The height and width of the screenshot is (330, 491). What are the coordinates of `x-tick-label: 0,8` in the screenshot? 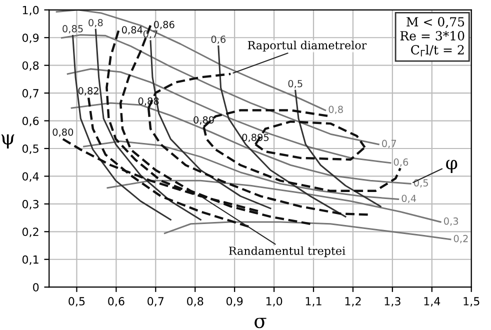 It's located at (195, 302).